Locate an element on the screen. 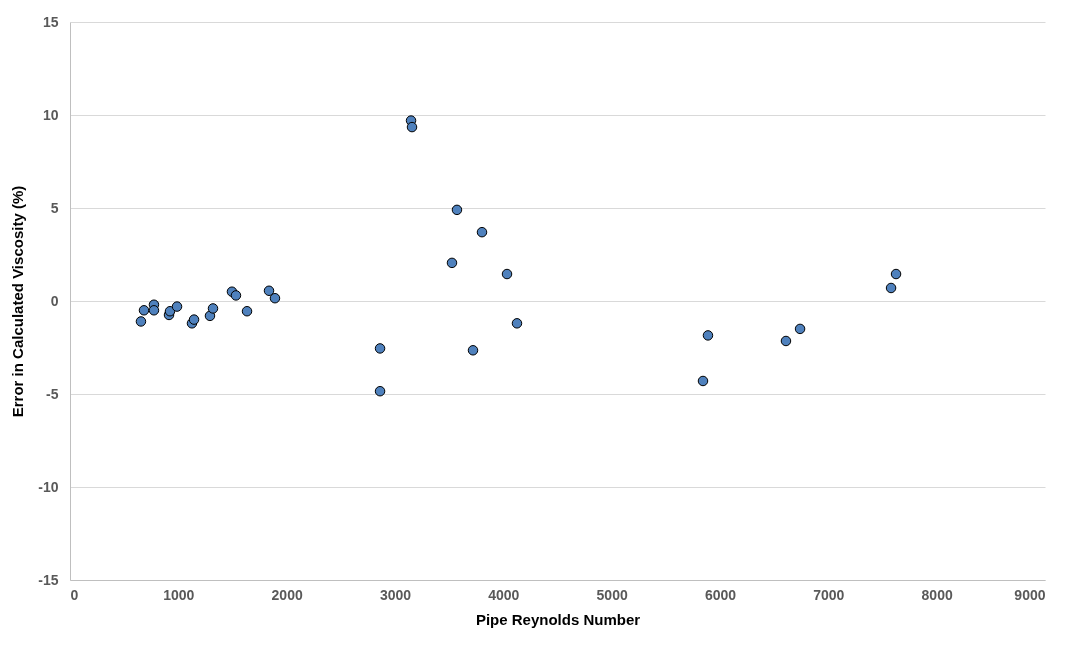  y-tick-label: -10 is located at coordinates (48, 486).